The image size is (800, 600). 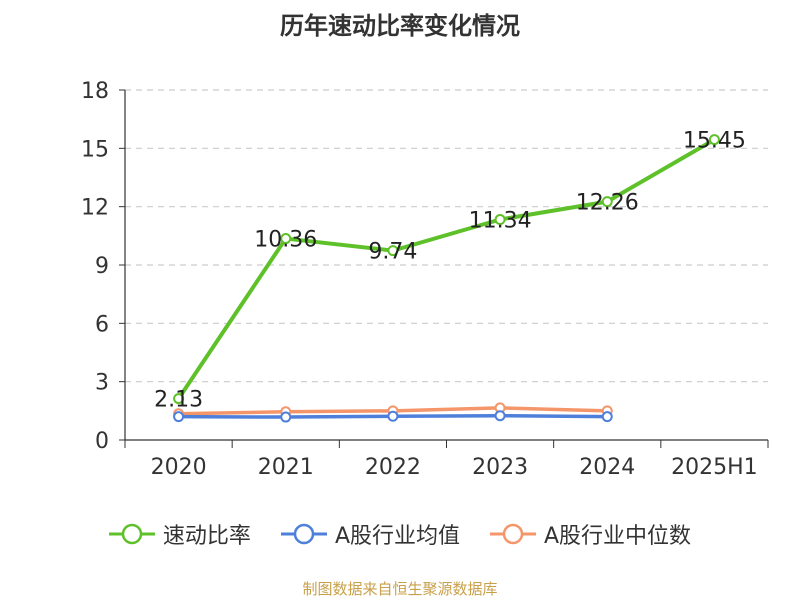 What do you see at coordinates (607, 467) in the screenshot?
I see `x-tick-label: 2024` at bounding box center [607, 467].